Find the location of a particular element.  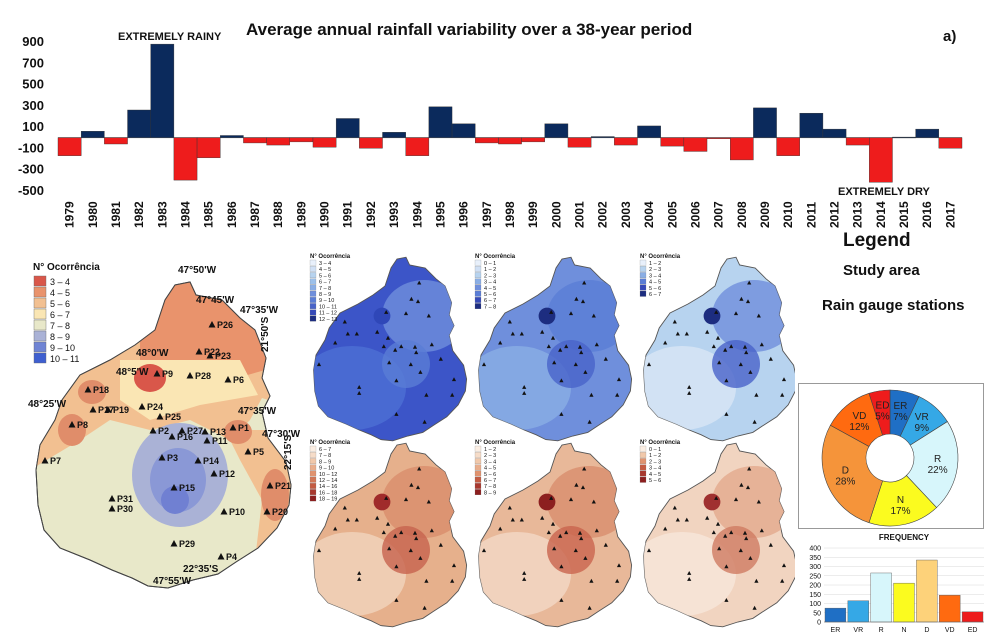

map-coordinate-label: 21°50'S is located at coordinates (265, 334).